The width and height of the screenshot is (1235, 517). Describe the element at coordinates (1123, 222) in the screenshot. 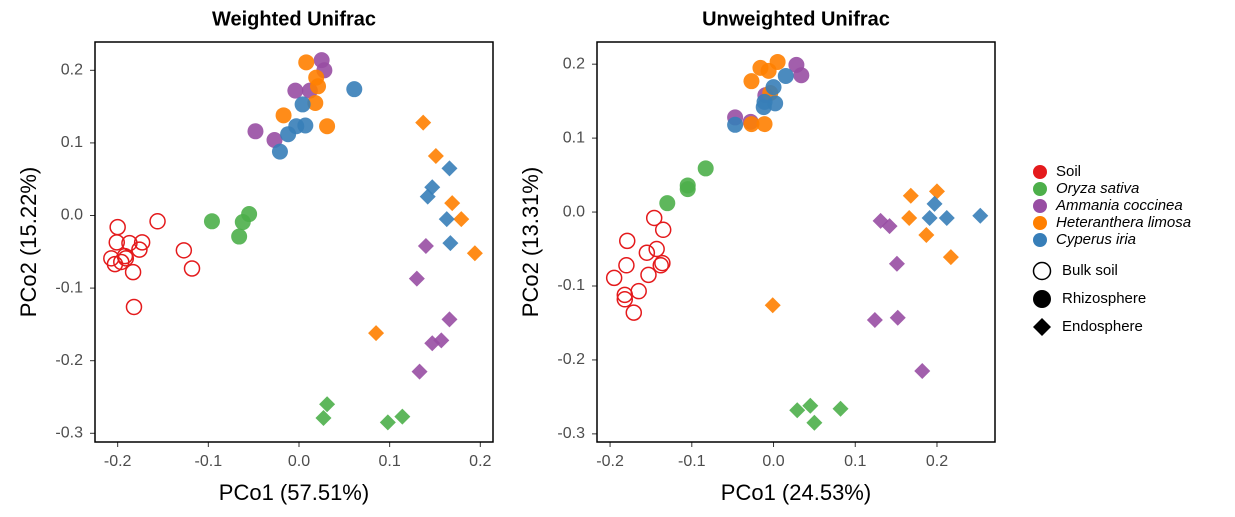

I see `legend-label: Heteranthera limosa` at that location.